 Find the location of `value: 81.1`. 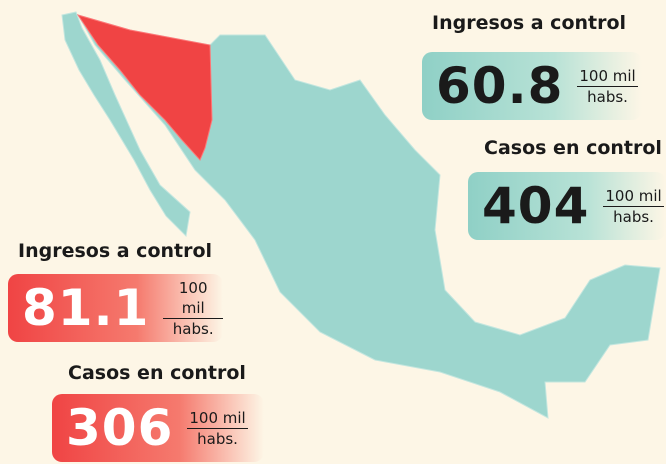

value: 81.1 is located at coordinates (86, 308).